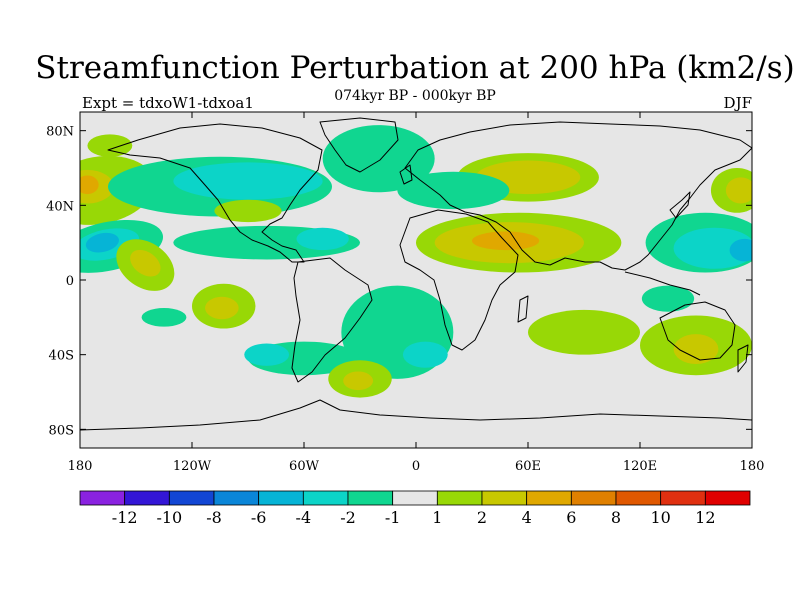 The width and height of the screenshot is (800, 600). Describe the element at coordinates (668, 298) in the screenshot. I see `region-south-pacific-west-low` at that location.